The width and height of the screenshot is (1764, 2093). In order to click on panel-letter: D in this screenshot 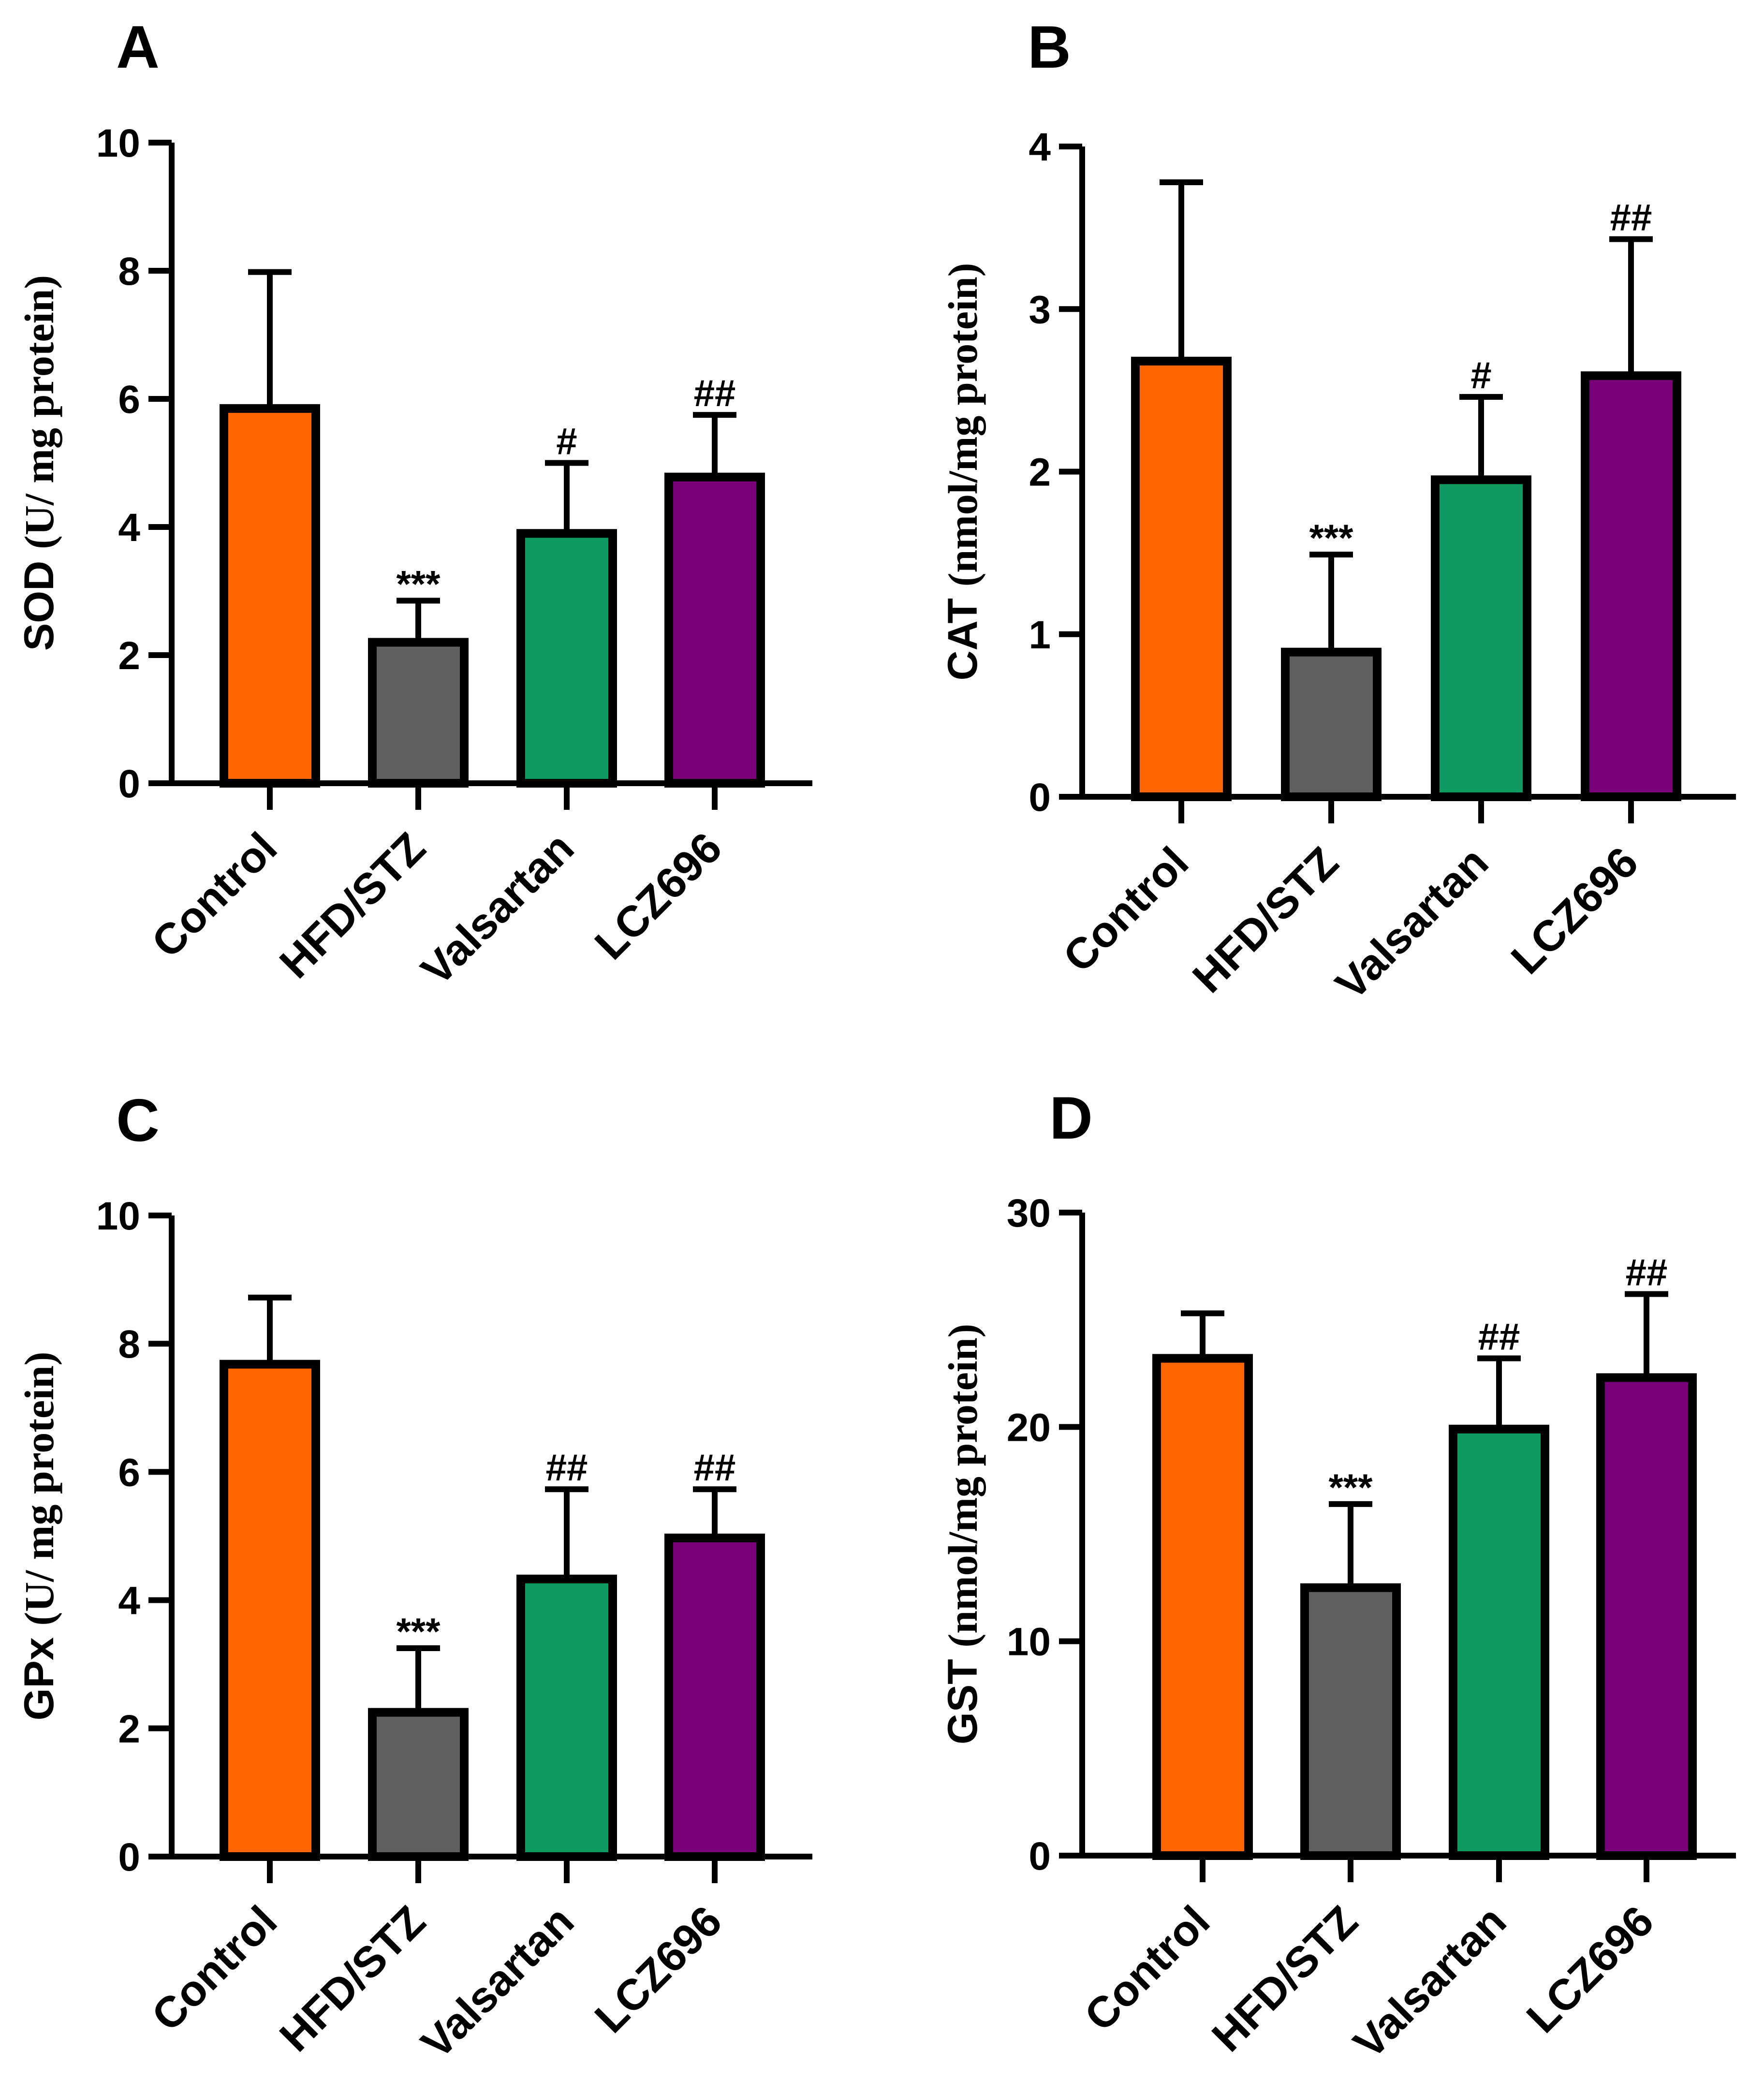, I will do `click(1071, 1118)`.